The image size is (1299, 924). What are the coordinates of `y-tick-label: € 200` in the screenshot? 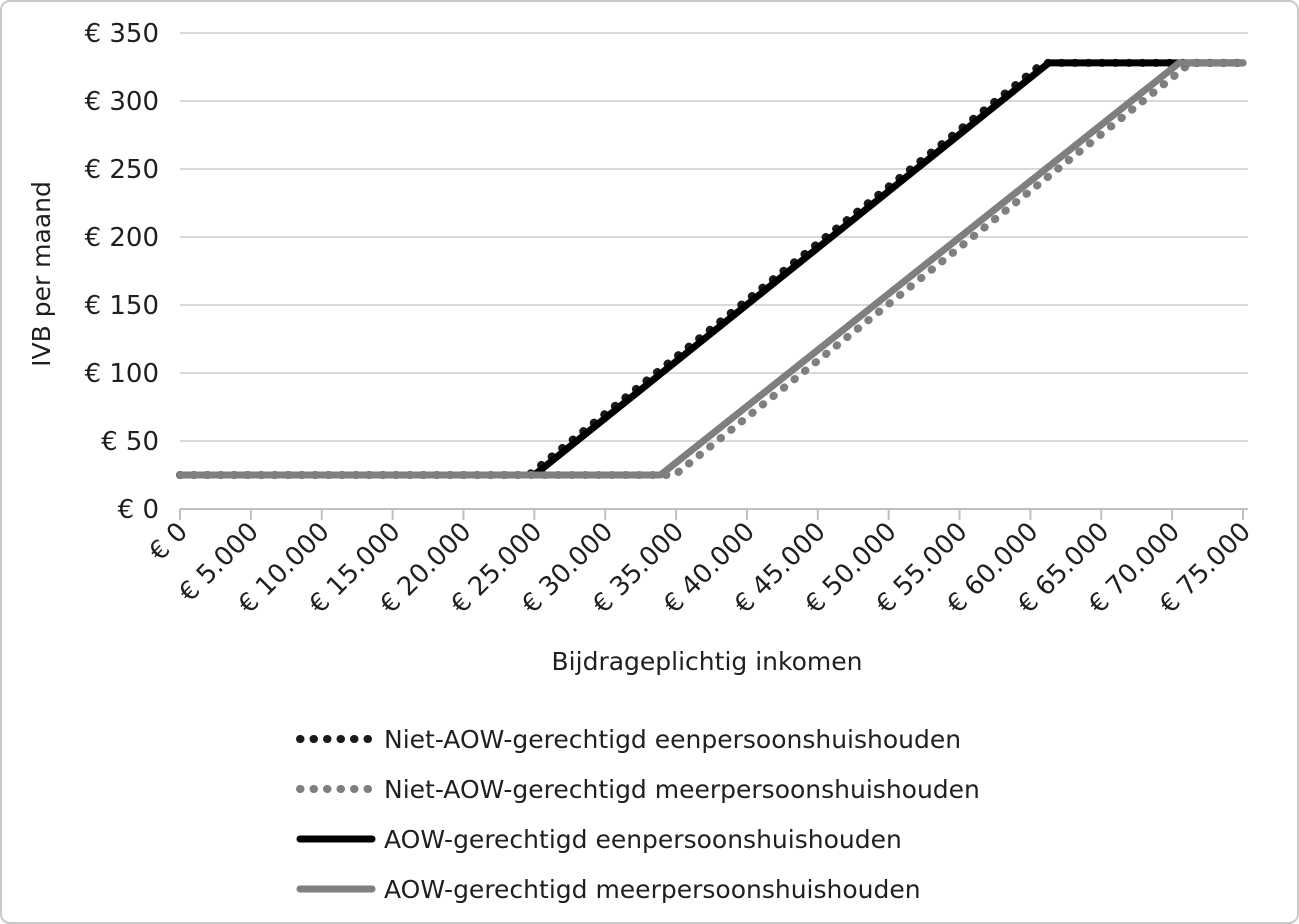 It's located at (122, 238).